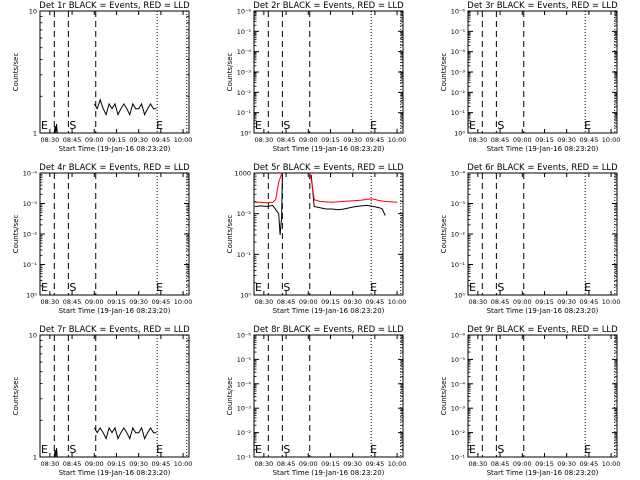 The width and height of the screenshot is (640, 480). What do you see at coordinates (35, 458) in the screenshot?
I see `y-tick-label: 1` at bounding box center [35, 458].